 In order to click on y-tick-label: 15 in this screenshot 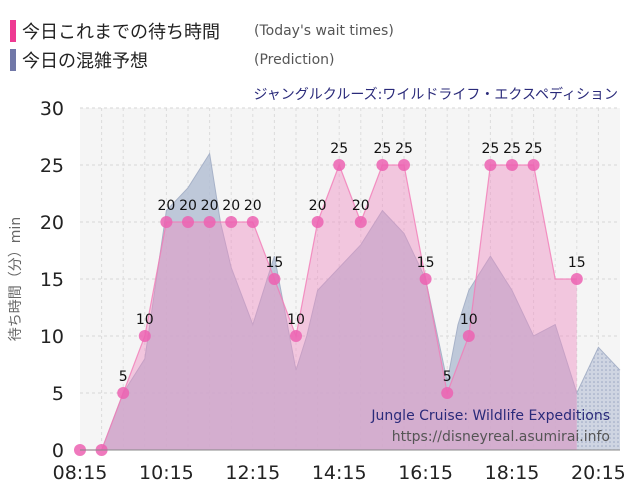, I will do `click(52, 280)`.